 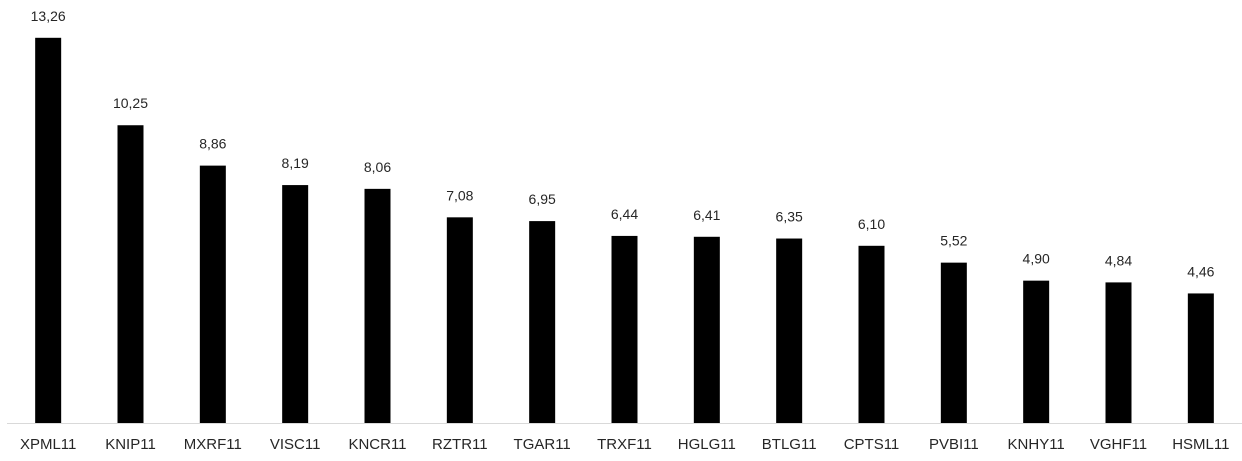 What do you see at coordinates (377, 167) in the screenshot?
I see `value-label: 8,06` at bounding box center [377, 167].